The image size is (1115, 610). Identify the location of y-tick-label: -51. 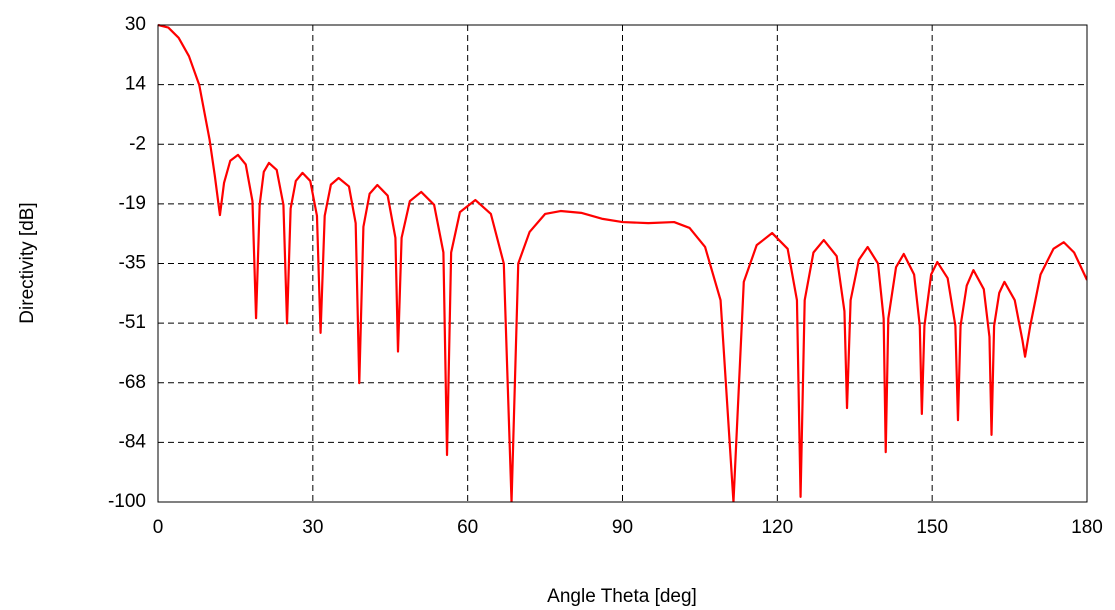
(132, 322).